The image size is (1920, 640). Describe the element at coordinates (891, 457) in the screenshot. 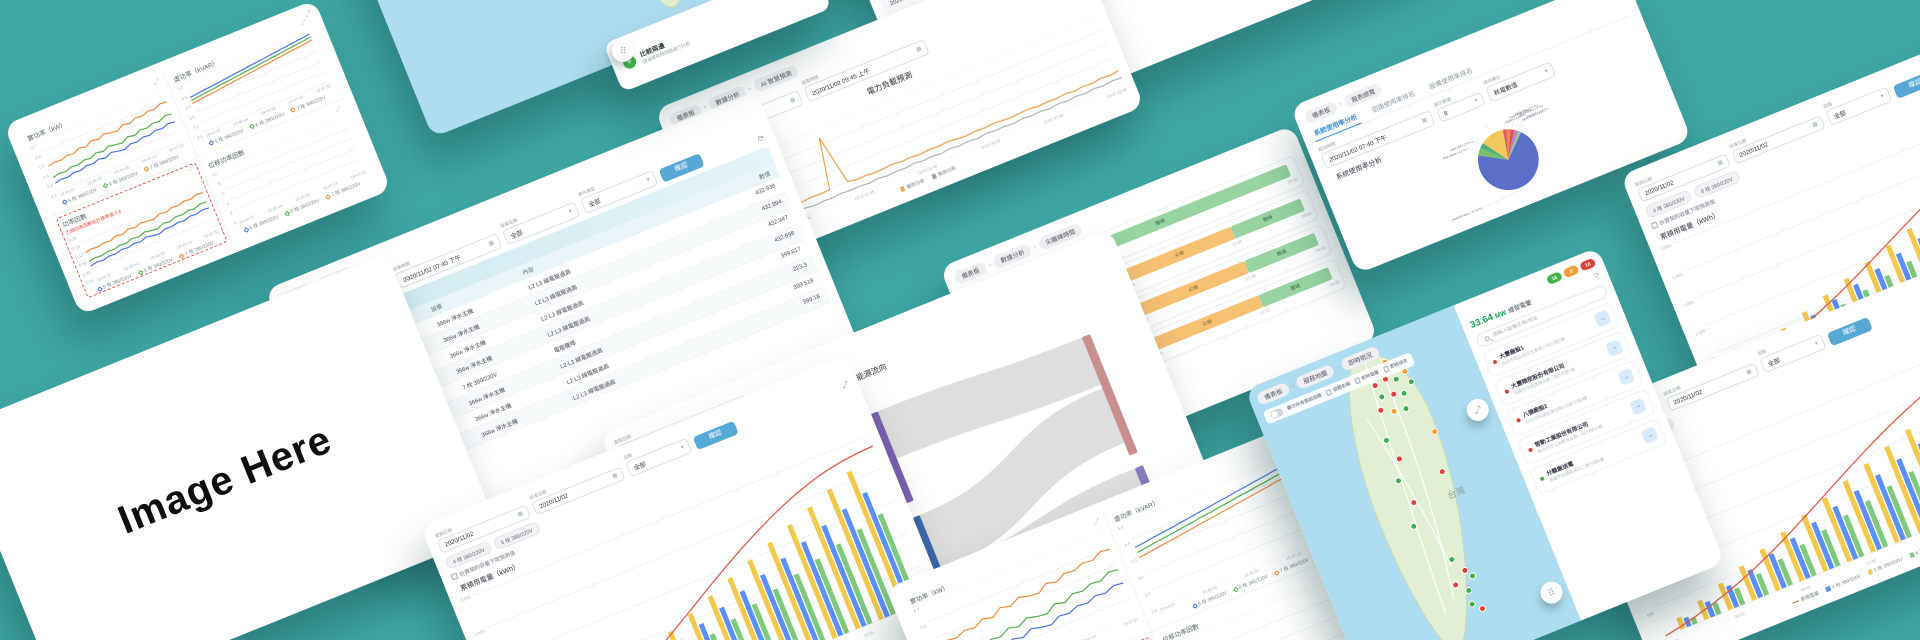

I see `sankey-node-mid` at that location.